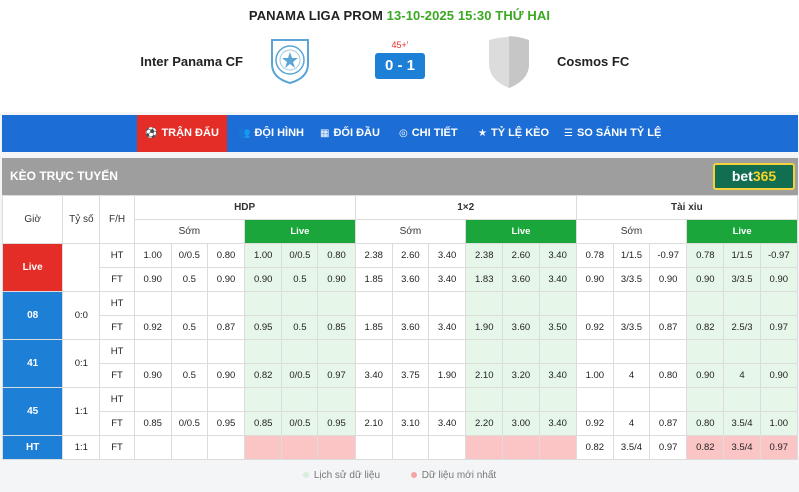  I want to click on away-team-shield-icon, so click(509, 62).